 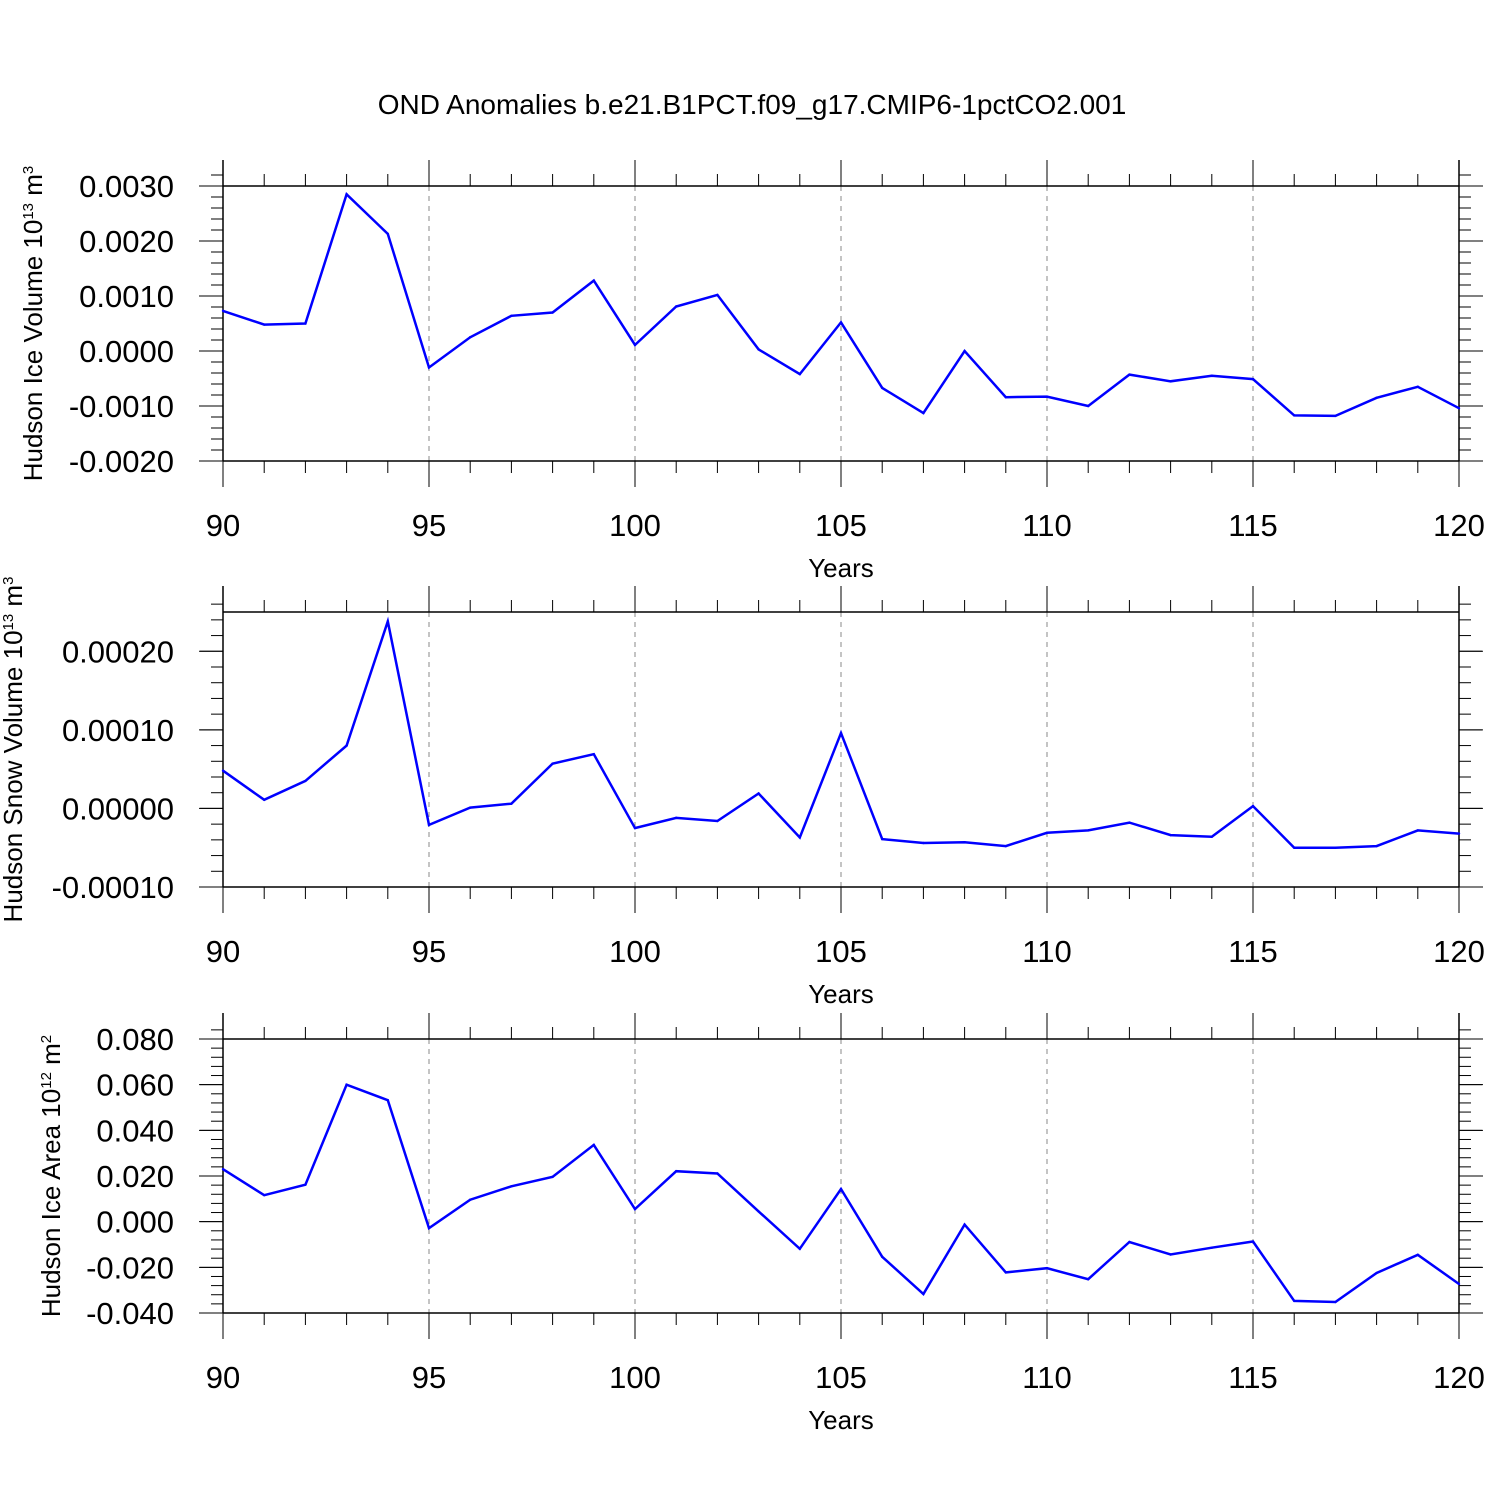 I want to click on y-axis-label: Hudson Ice Area 1012 m2, so click(x=51, y=1176).